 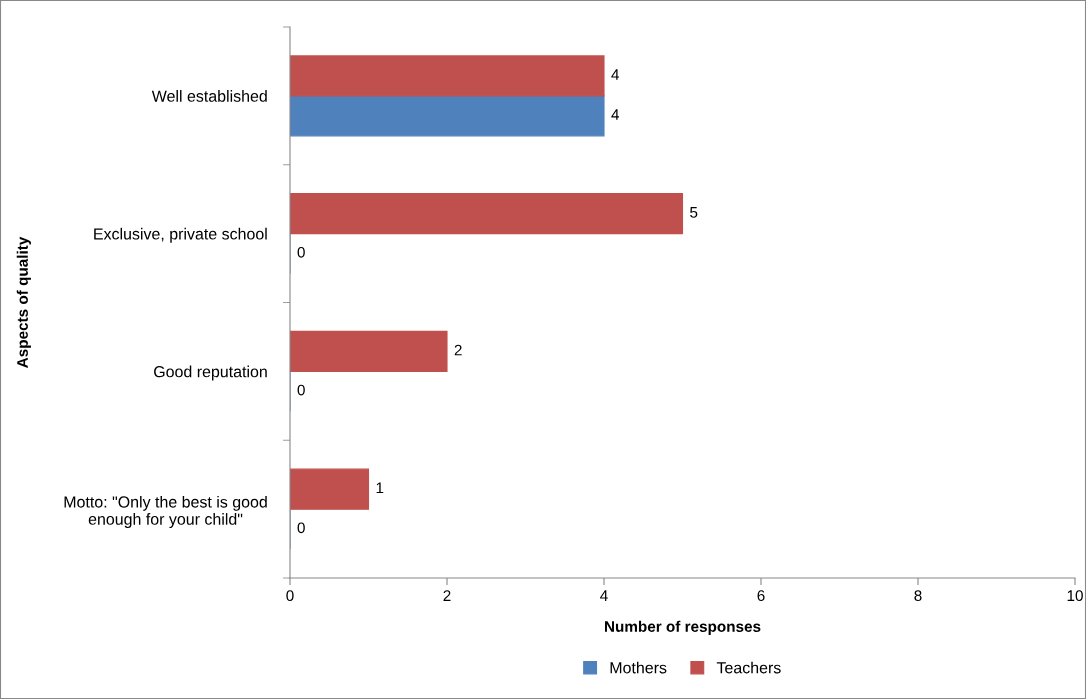 What do you see at coordinates (638, 667) in the screenshot?
I see `legend-label: Mothers` at bounding box center [638, 667].